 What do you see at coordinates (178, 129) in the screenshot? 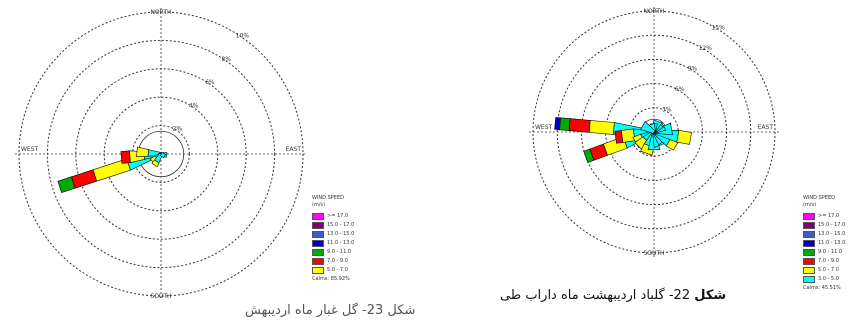
I see `ring-label-0: 2%` at bounding box center [178, 129].